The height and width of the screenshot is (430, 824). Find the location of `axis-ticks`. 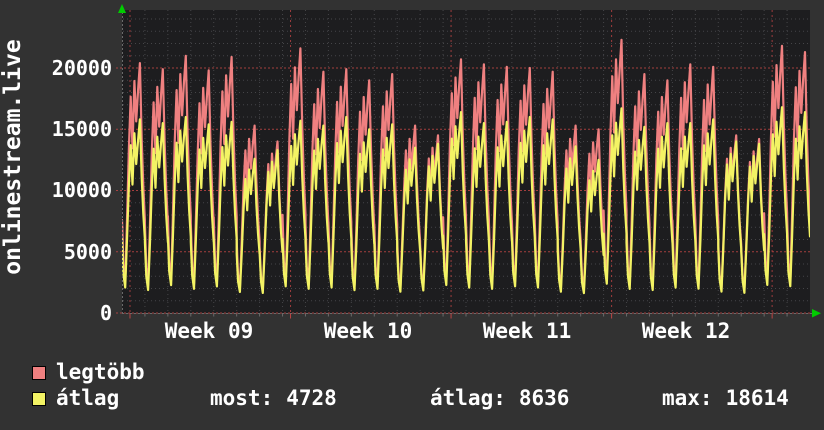

axis-ticks is located at coordinates (458, 316).